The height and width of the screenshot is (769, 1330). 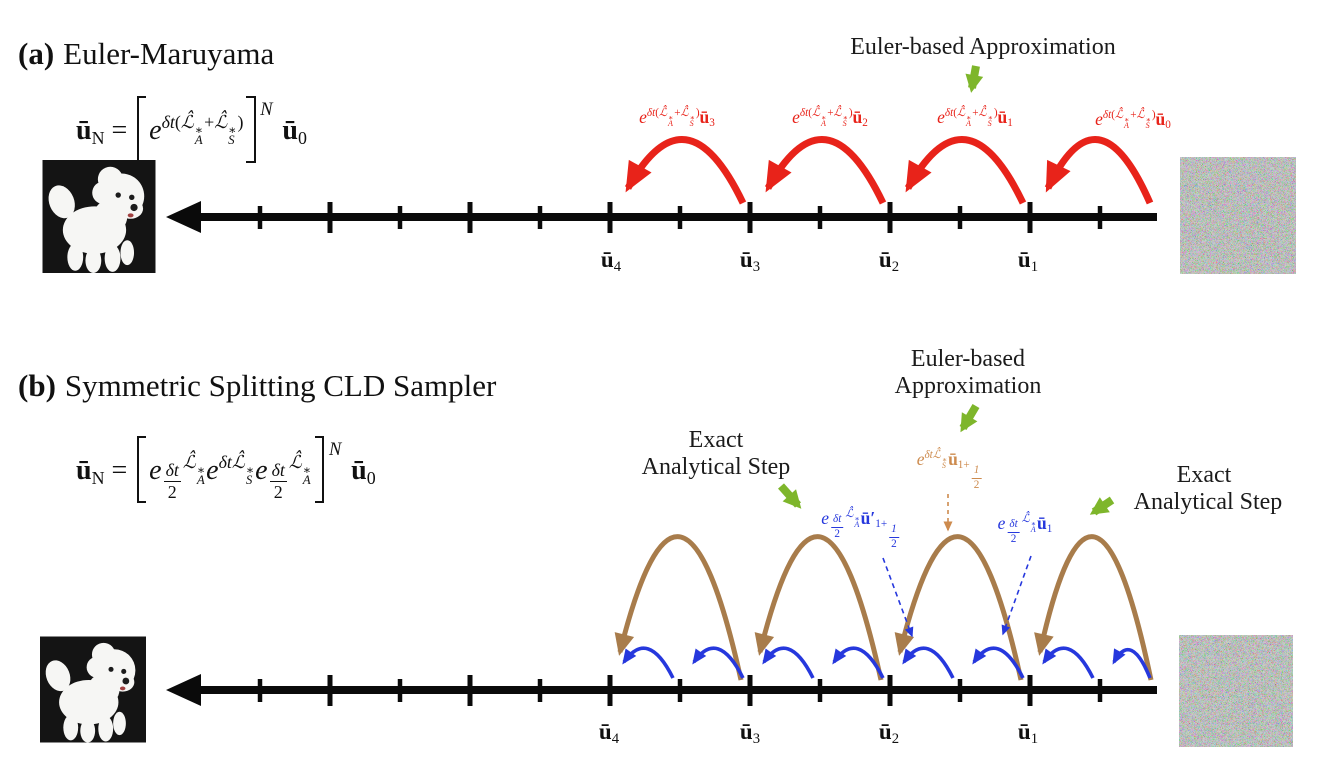 What do you see at coordinates (191, 129) in the screenshot?
I see `panel-a-formula: ūN = eδt(ℒ̂ ∗ A +ℒ̂ ∗ S)Nū0` at bounding box center [191, 129].